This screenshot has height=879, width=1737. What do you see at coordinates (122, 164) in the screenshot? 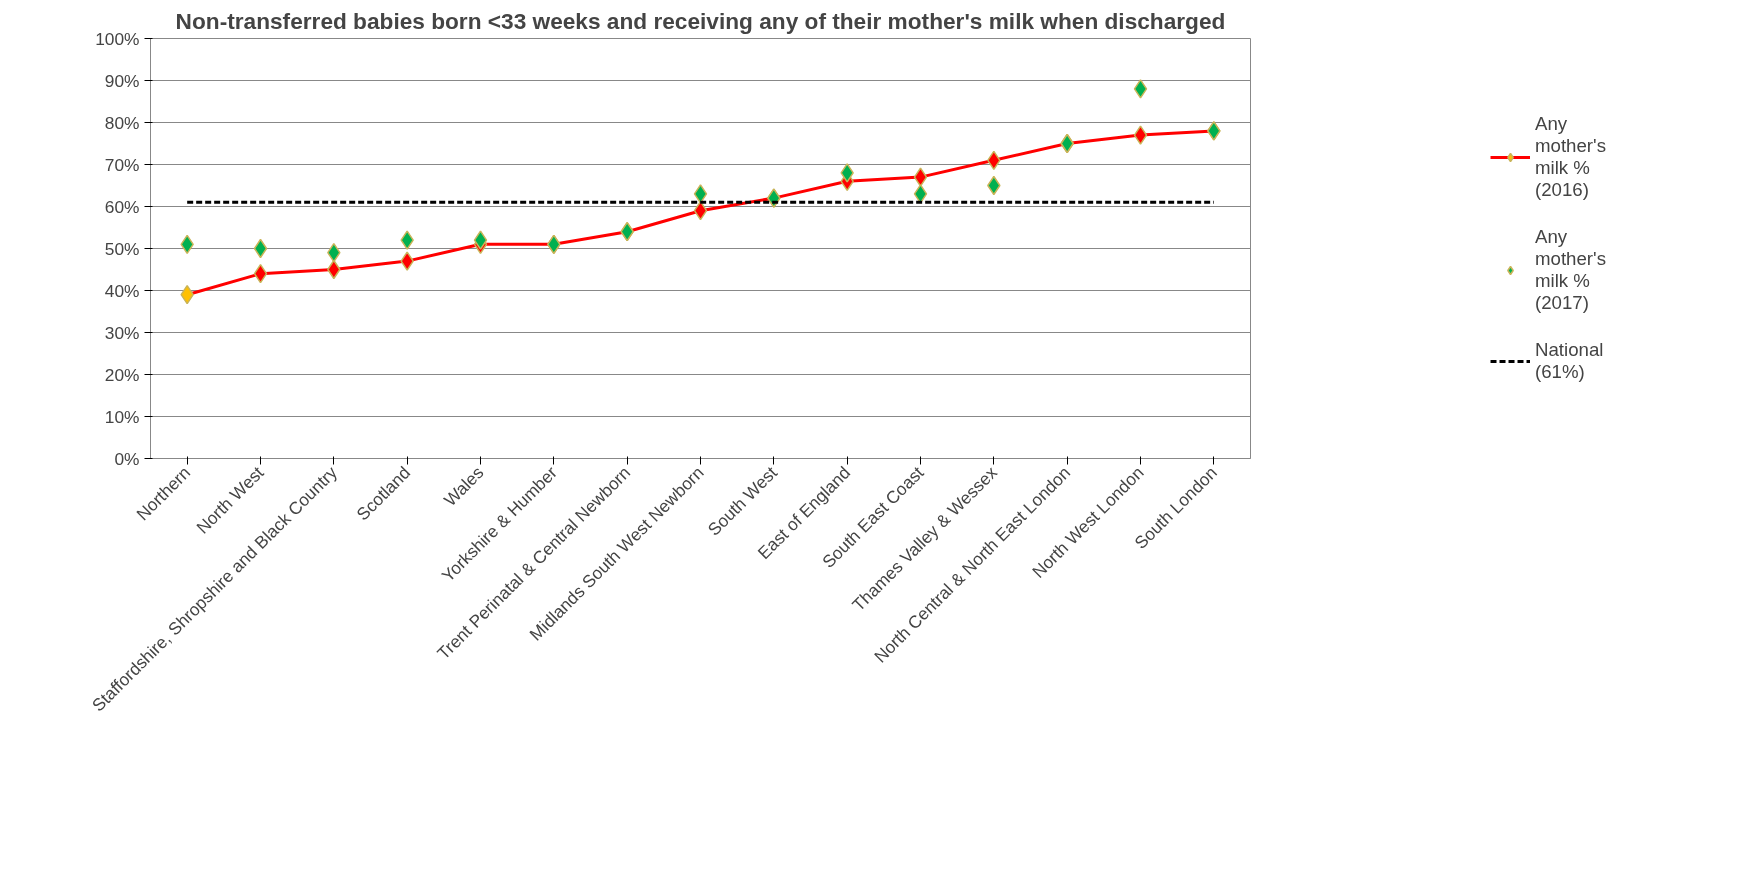
I see `y-tick-label: 70%` at bounding box center [122, 164].